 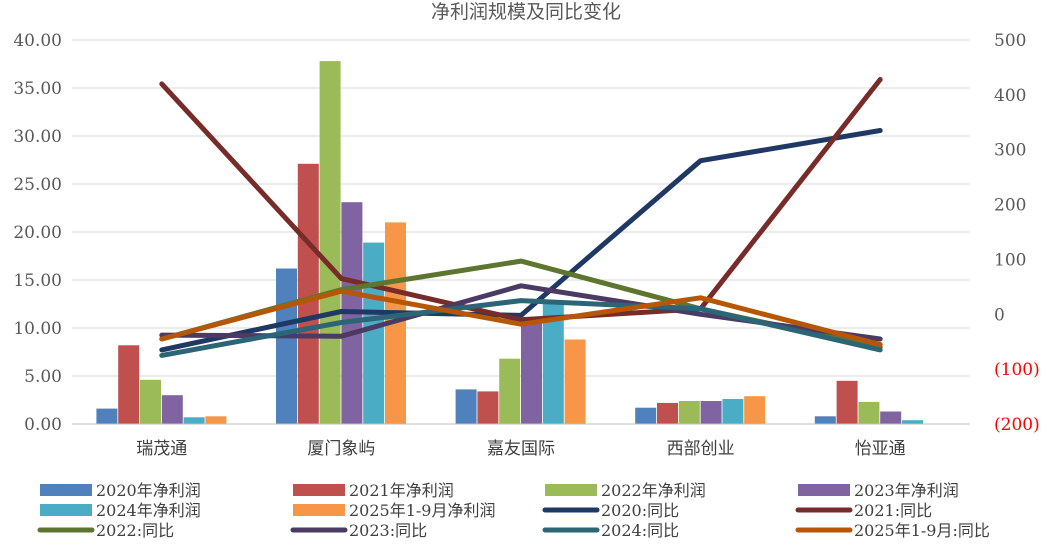 What do you see at coordinates (1010, 41) in the screenshot?
I see `right-axis-tick-label: 500` at bounding box center [1010, 41].